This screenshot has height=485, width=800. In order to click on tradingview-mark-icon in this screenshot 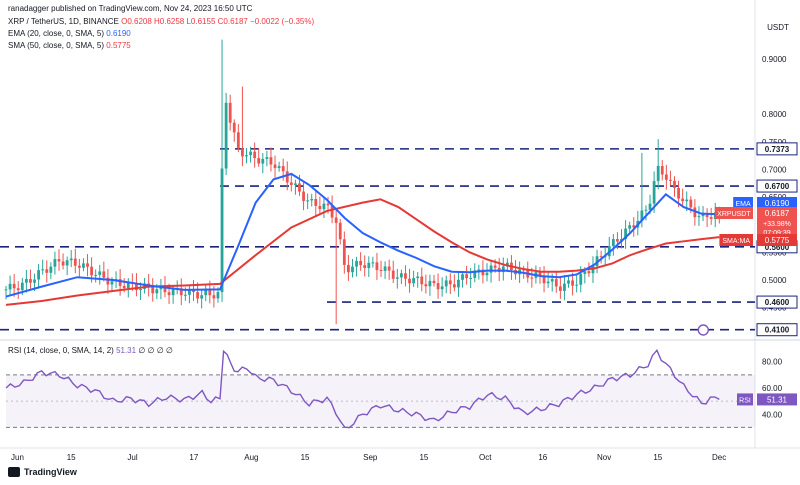, I will do `click(14, 472)`.